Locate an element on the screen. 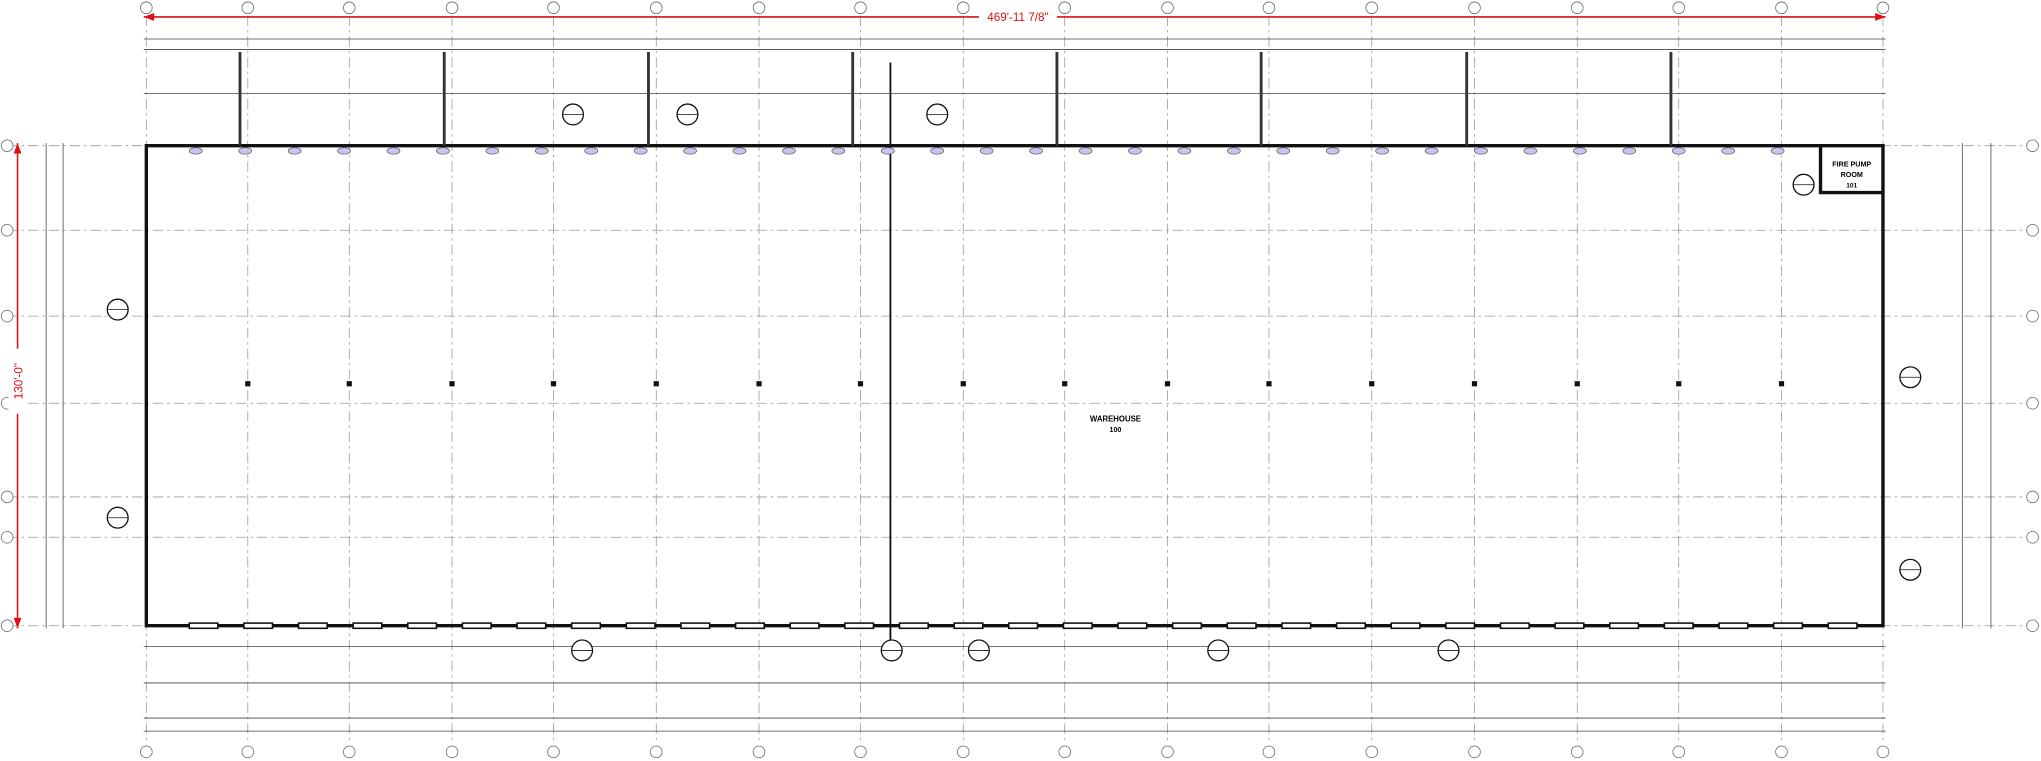 This screenshot has height=761, width=2041. room-number: 101 is located at coordinates (1851, 185).